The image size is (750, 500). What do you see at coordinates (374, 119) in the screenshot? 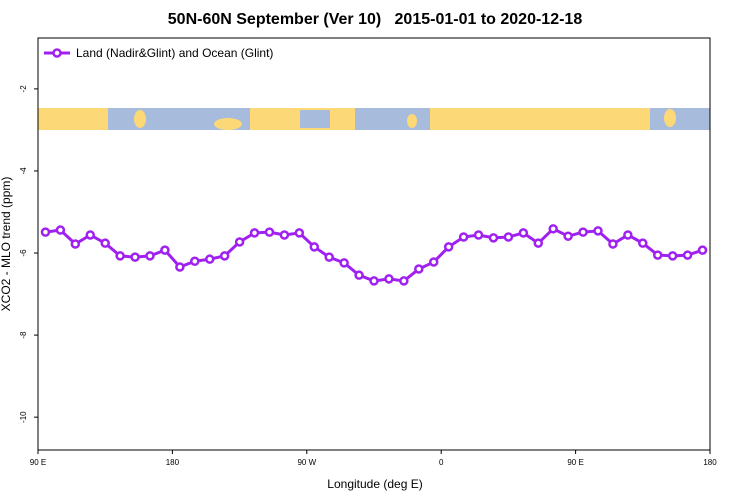
I see `map-strip` at bounding box center [374, 119].